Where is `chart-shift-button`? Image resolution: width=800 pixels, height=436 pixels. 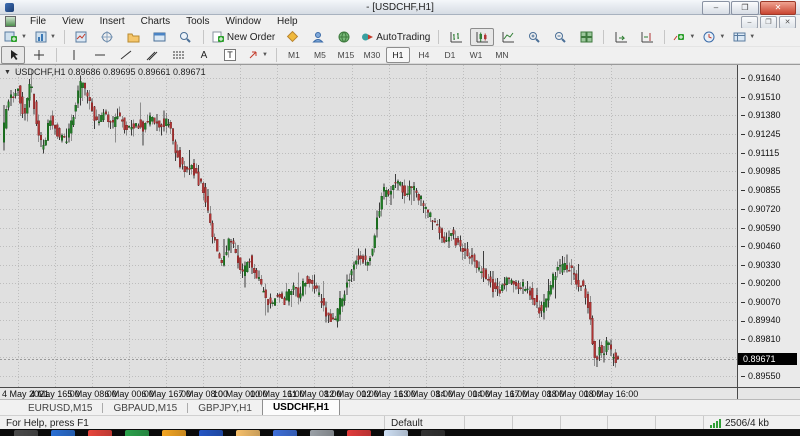
chart-shift-button is located at coordinates (647, 37).